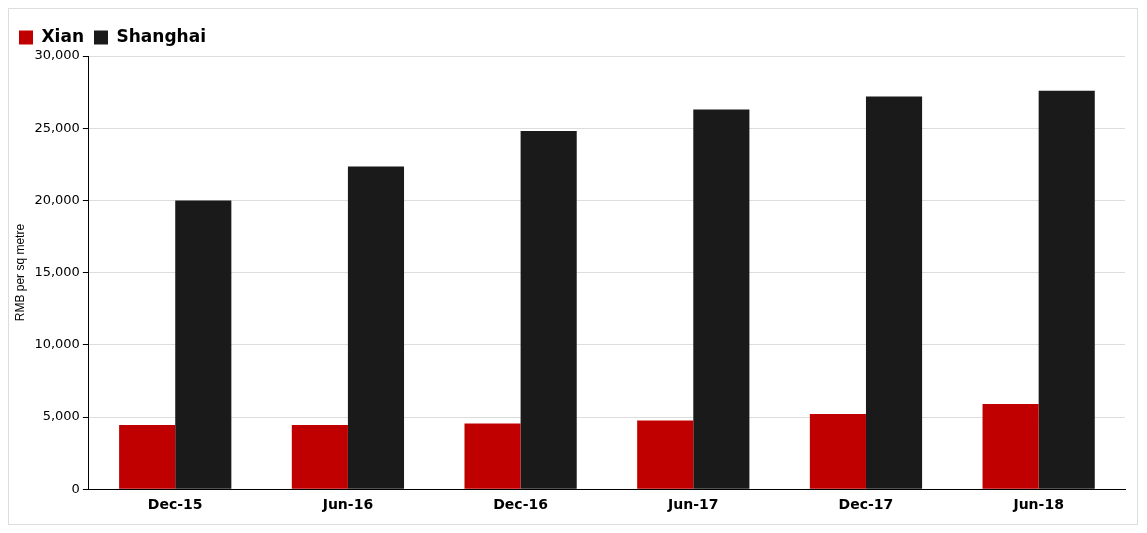 The width and height of the screenshot is (1147, 533). Describe the element at coordinates (75, 488) in the screenshot. I see `y-tick-label: 0` at that location.